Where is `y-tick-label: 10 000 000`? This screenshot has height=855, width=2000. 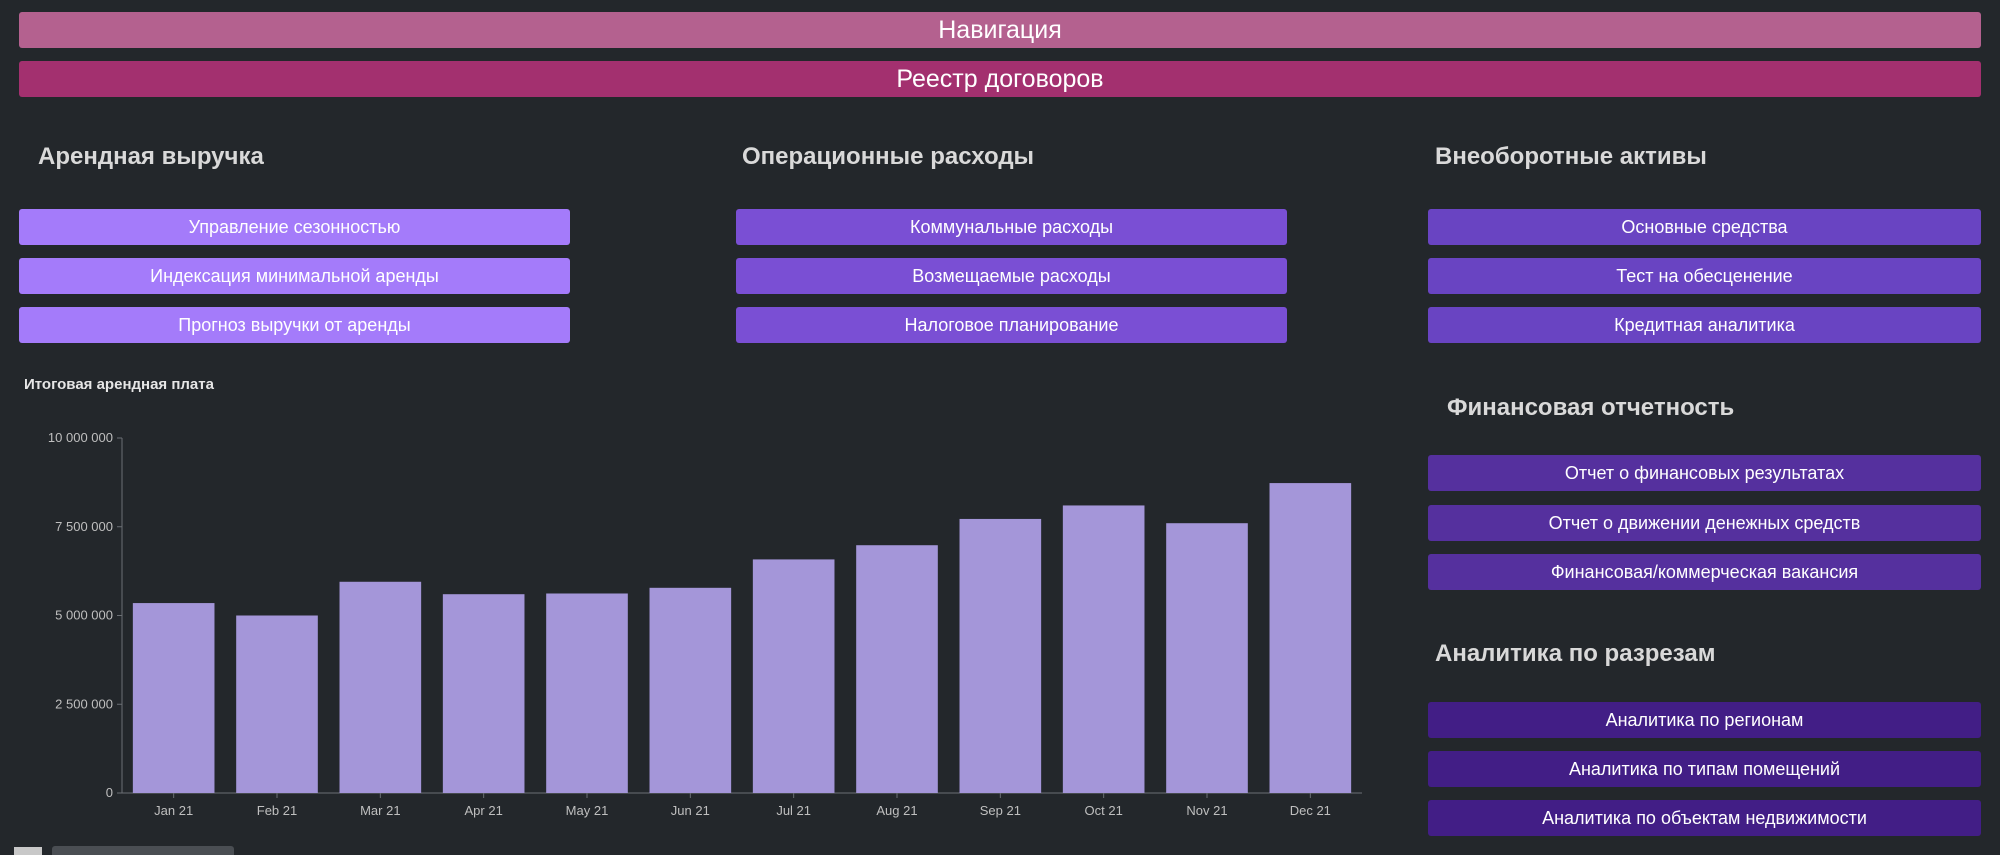 y-tick-label: 10 000 000 is located at coordinates (80, 437).